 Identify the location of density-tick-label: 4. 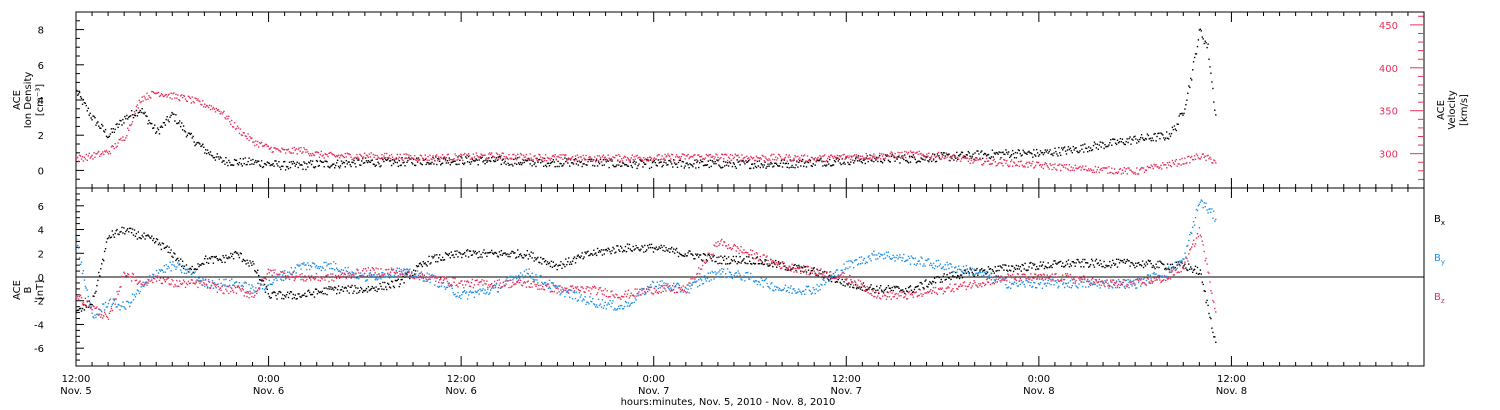
(41, 101).